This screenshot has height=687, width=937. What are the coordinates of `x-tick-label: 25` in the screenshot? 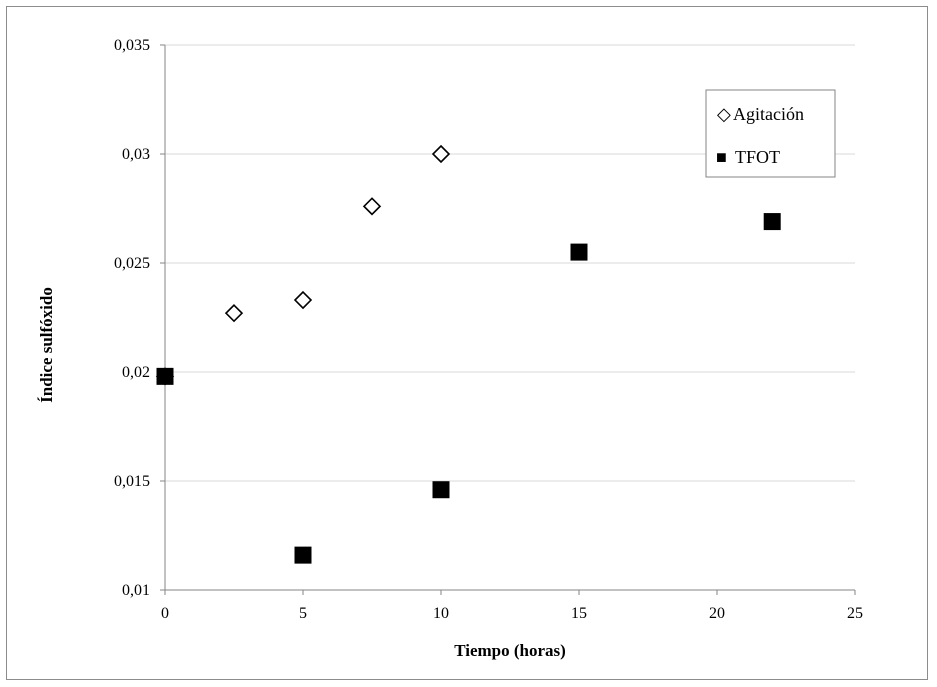 It's located at (855, 613).